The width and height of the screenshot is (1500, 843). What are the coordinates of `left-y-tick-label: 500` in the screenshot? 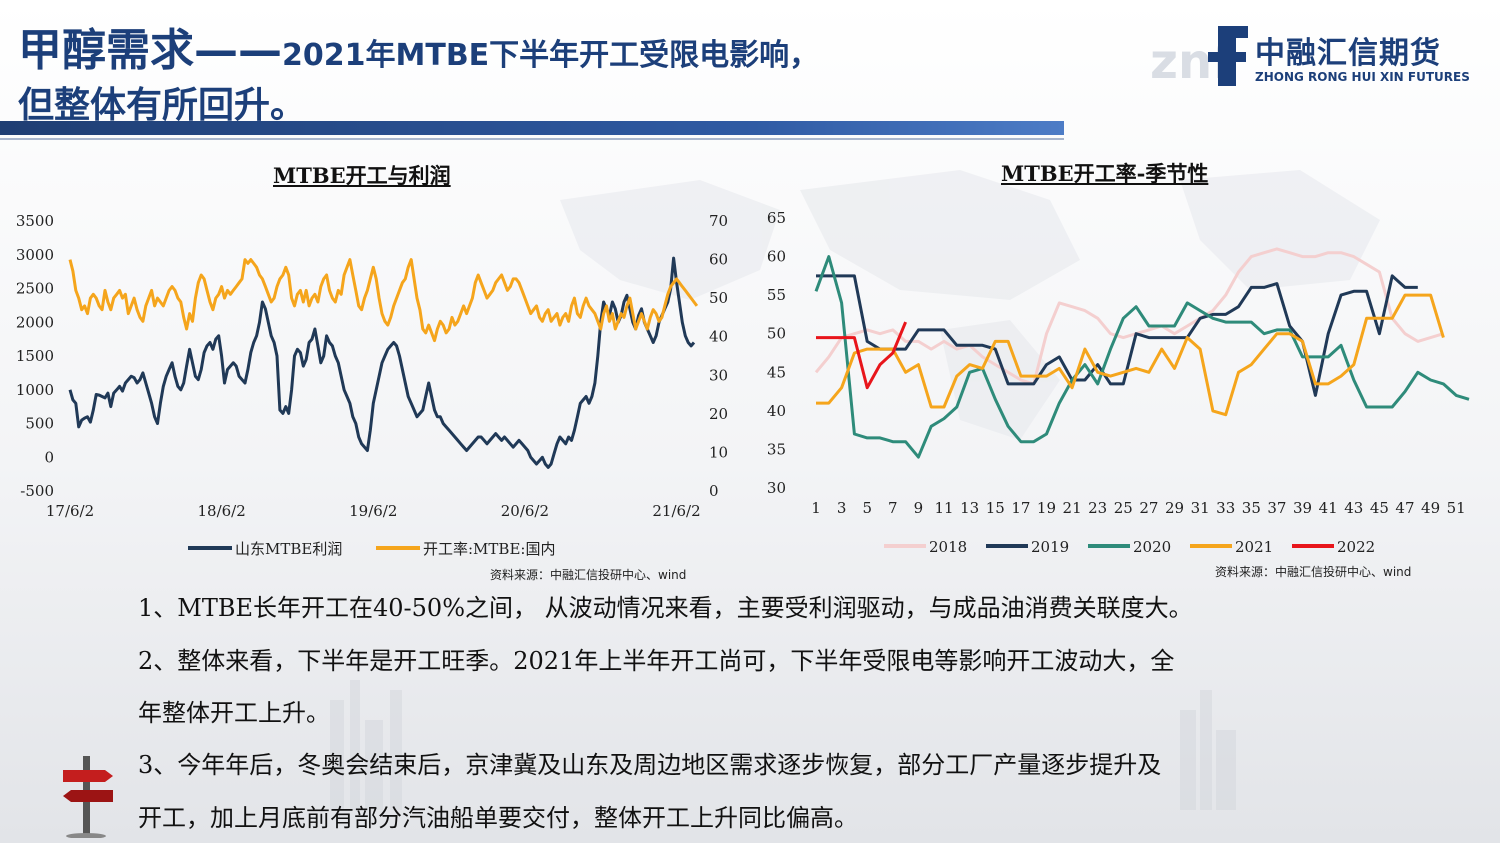 It's located at (39, 424).